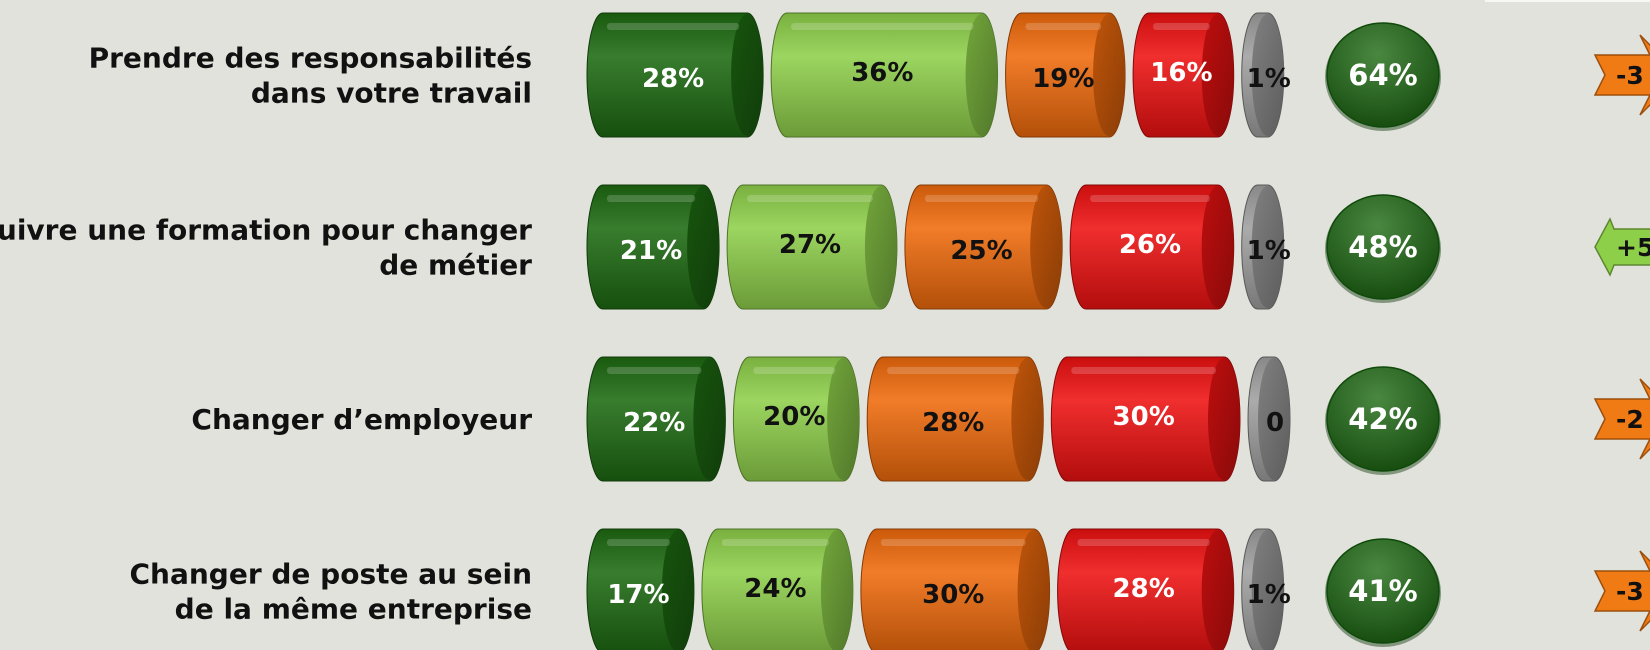 The height and width of the screenshot is (650, 1650). What do you see at coordinates (981, 251) in the screenshot?
I see `segment-label: 25%` at bounding box center [981, 251].